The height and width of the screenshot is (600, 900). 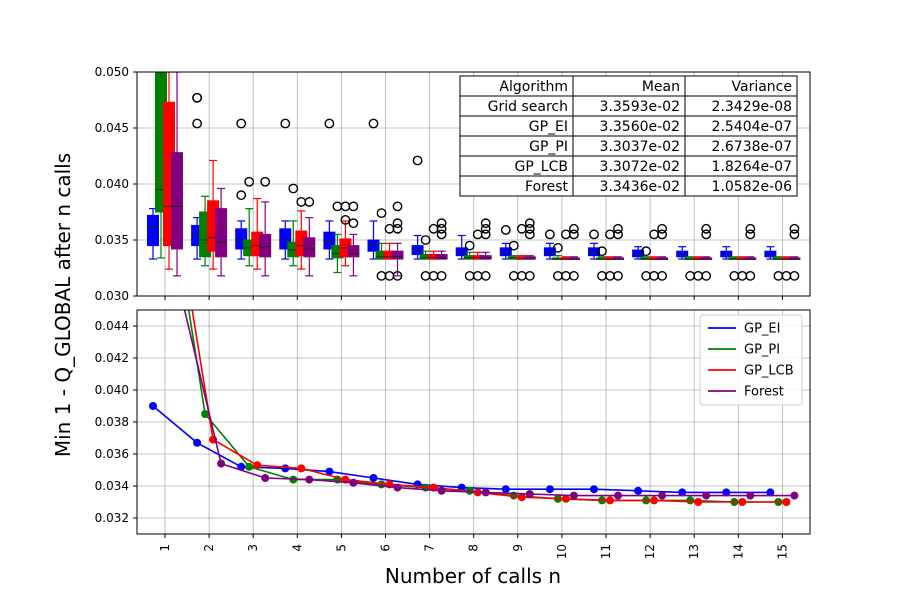 What do you see at coordinates (112, 72) in the screenshot?
I see `top-y-tick-label: 0.050` at bounding box center [112, 72].